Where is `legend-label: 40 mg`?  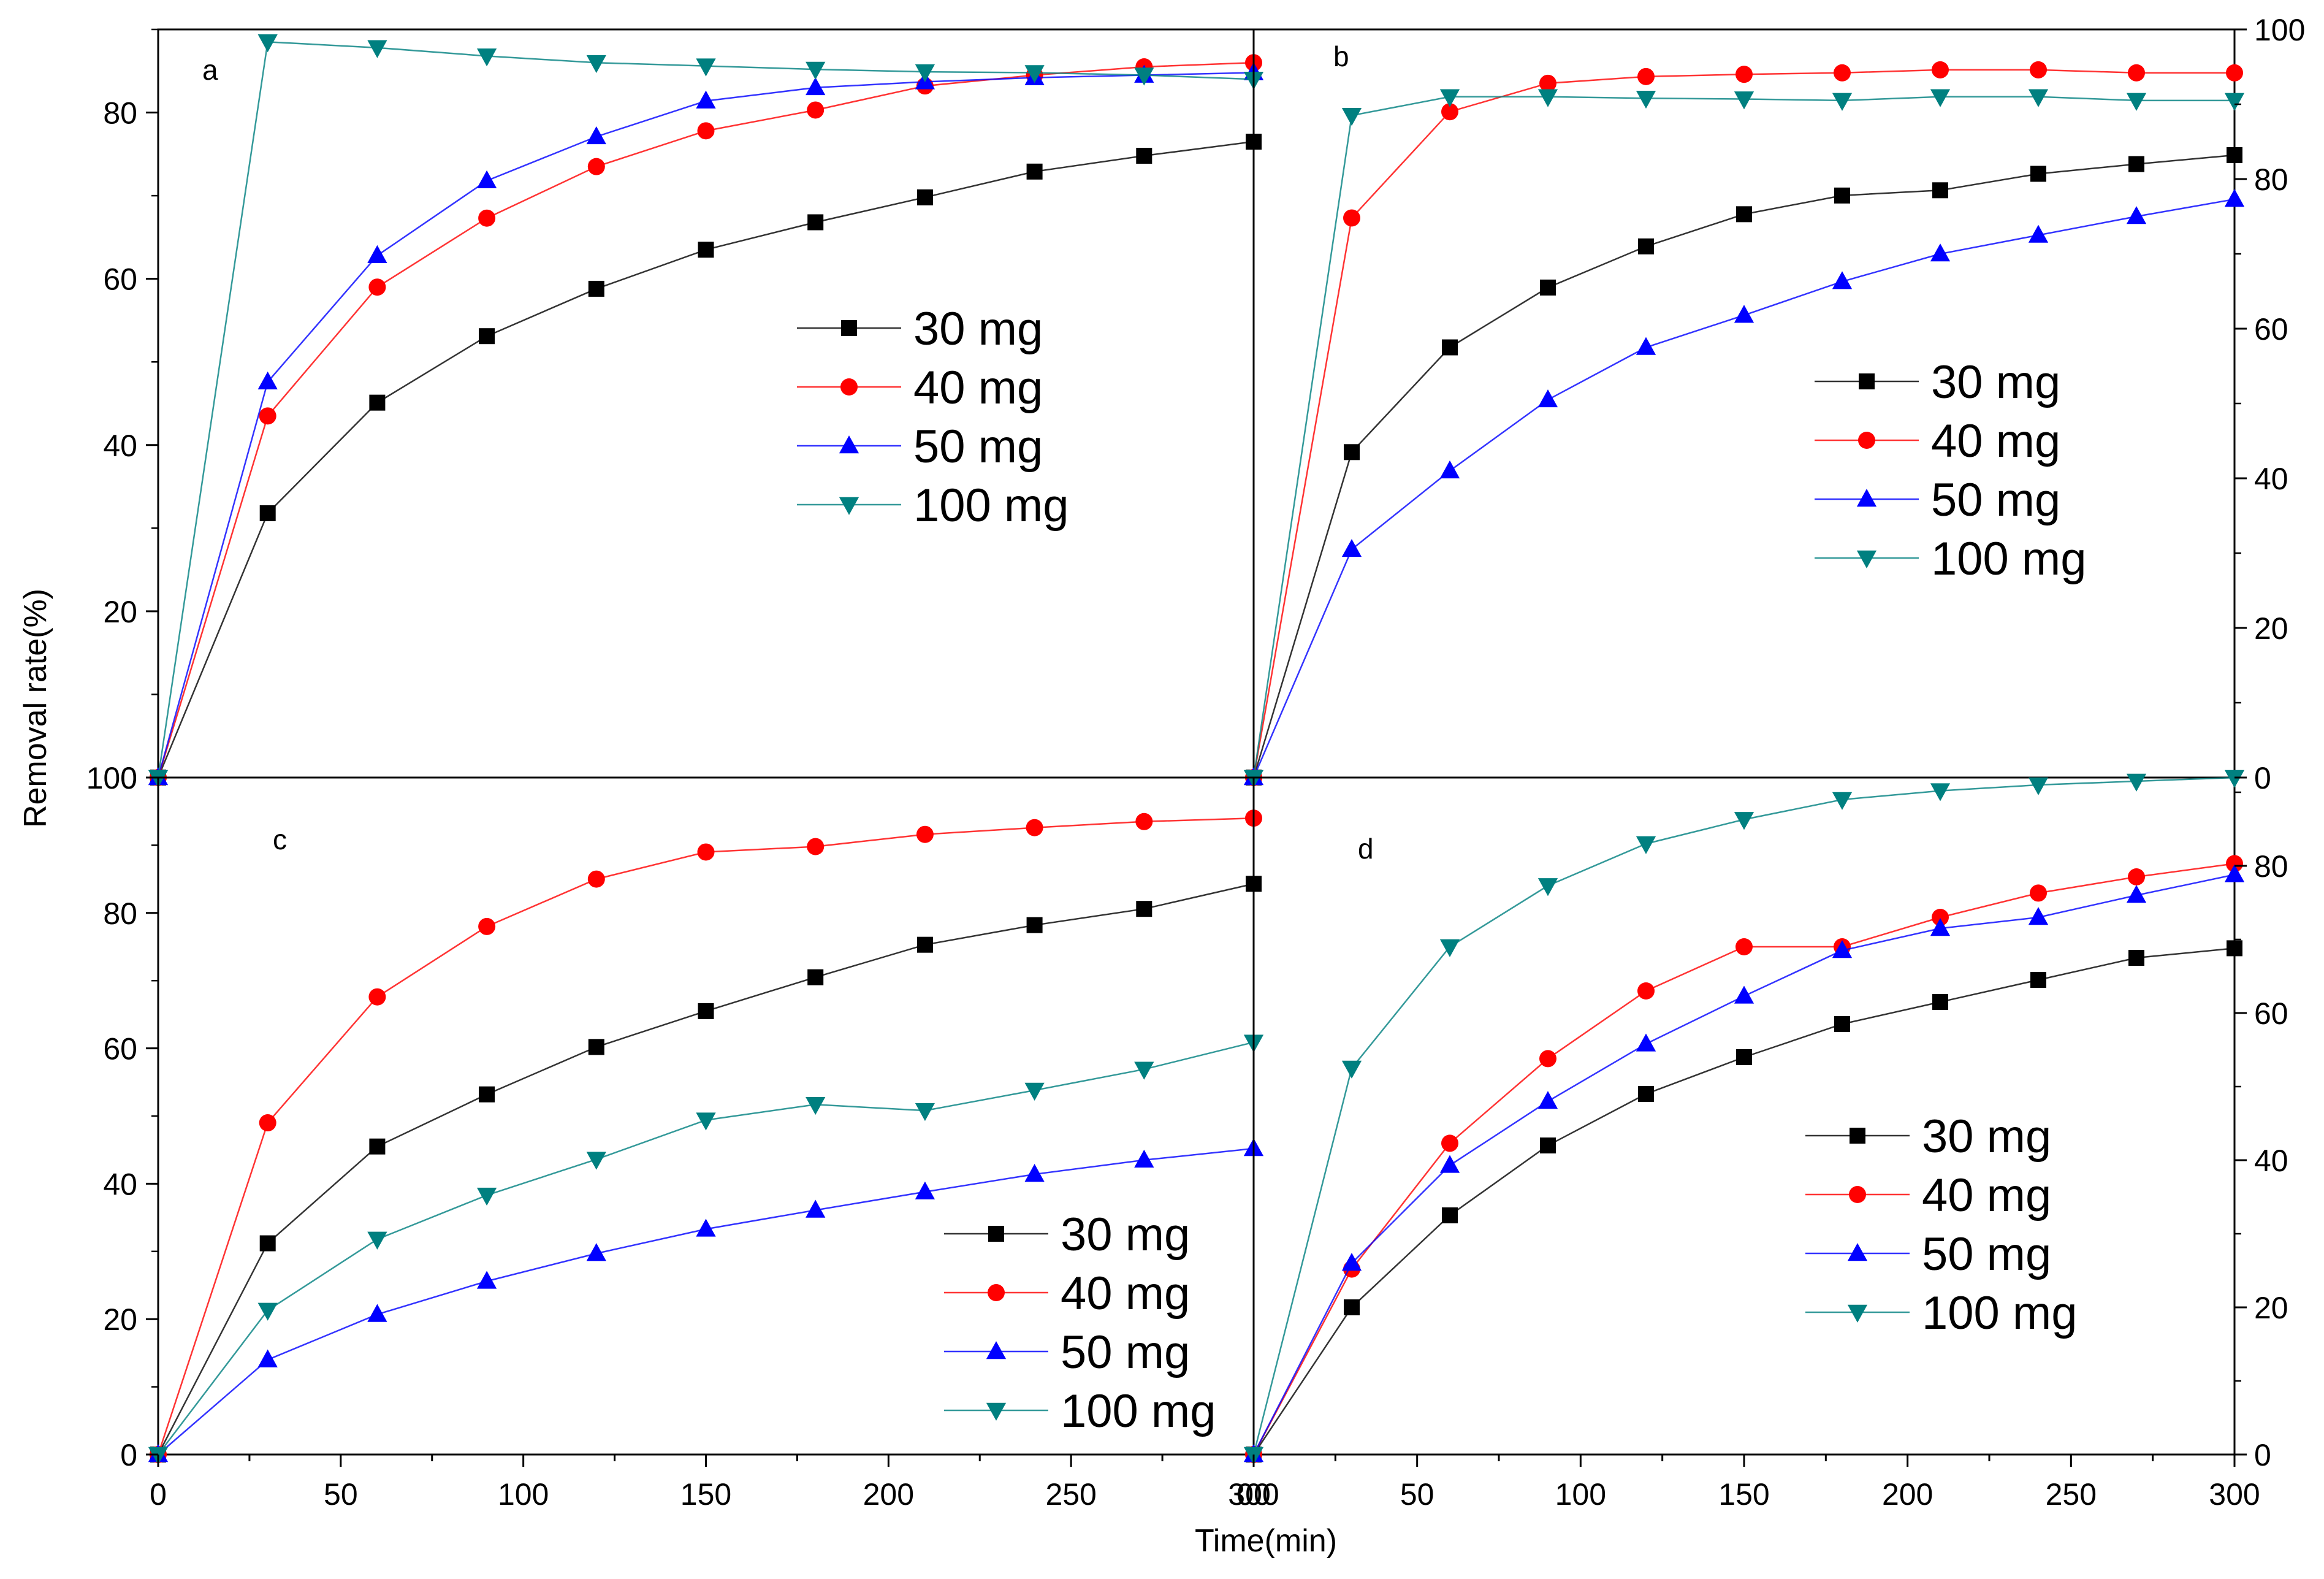
legend-label: 40 mg is located at coordinates (978, 388).